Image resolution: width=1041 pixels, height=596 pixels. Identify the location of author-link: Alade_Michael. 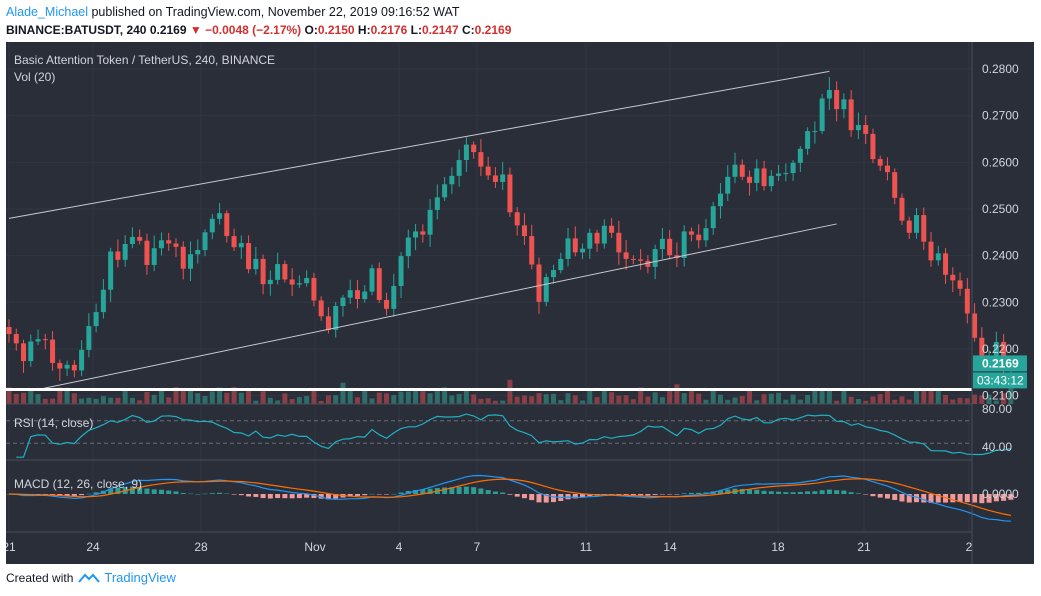
(47, 12).